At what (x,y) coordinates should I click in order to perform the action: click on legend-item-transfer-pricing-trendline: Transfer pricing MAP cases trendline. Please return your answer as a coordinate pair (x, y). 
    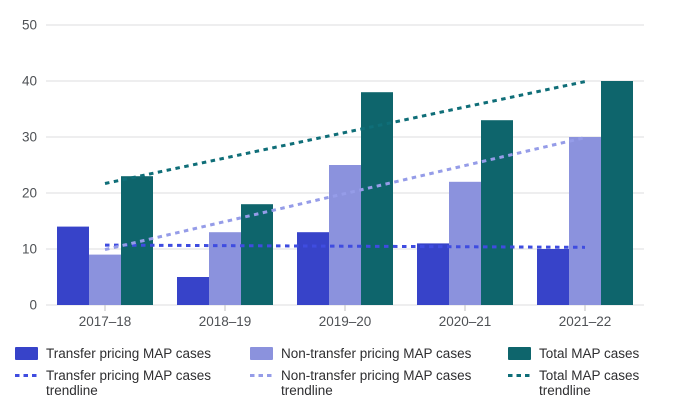
    Looking at the image, I should click on (125, 383).